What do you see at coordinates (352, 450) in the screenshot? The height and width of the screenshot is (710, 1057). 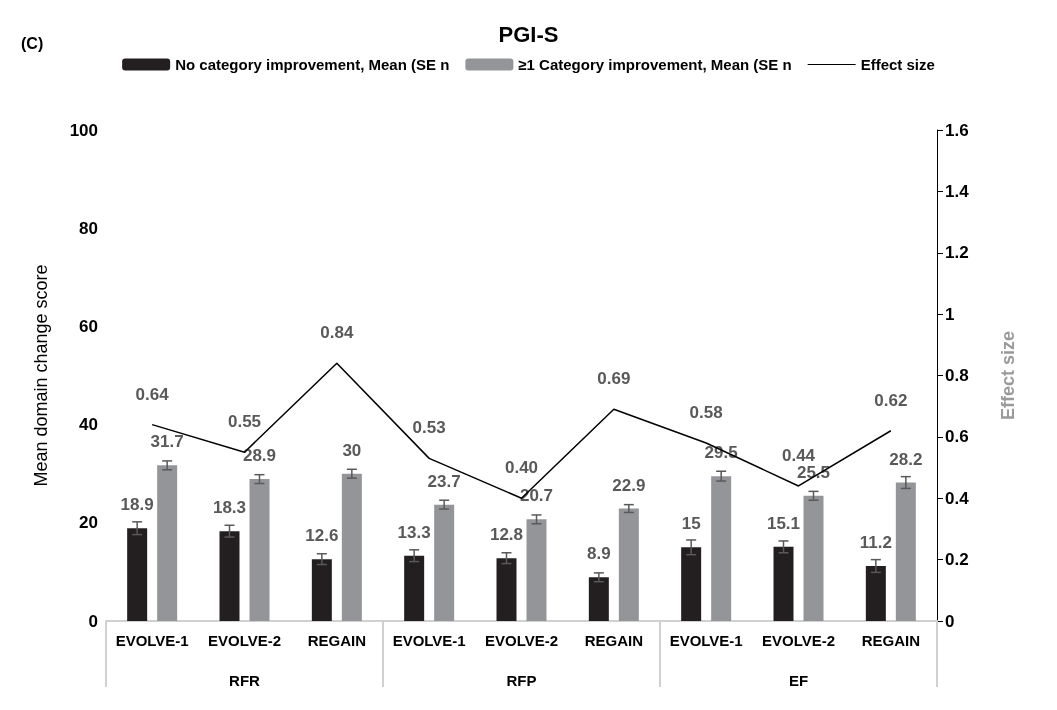 I see `data-label: 30` at bounding box center [352, 450].